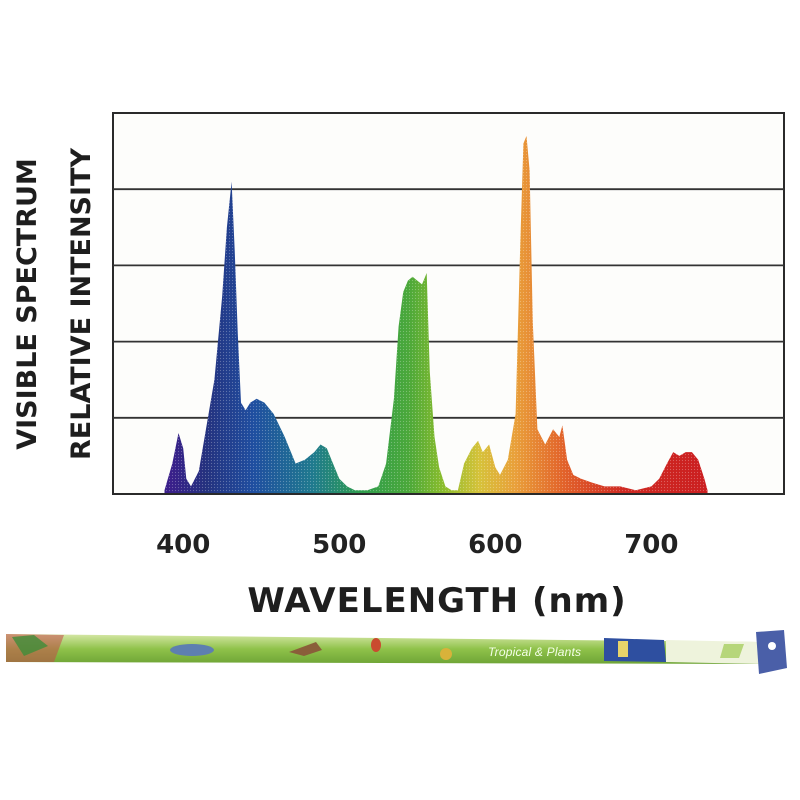 Image resolution: width=800 pixels, height=800 pixels. I want to click on package-label: Tropical & Plants, so click(535, 652).